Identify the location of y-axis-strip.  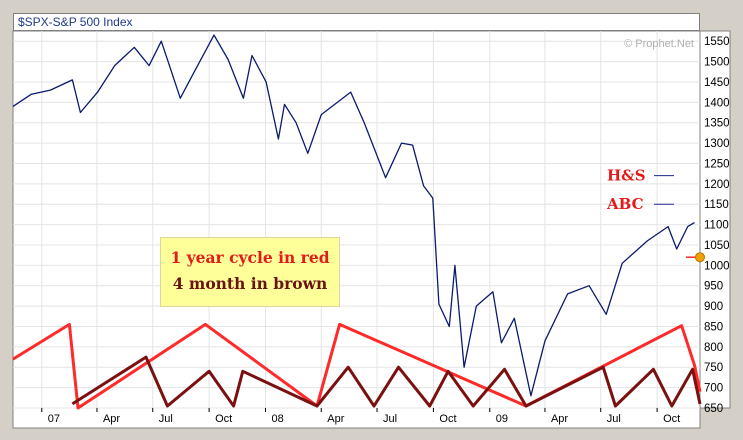
(715, 219).